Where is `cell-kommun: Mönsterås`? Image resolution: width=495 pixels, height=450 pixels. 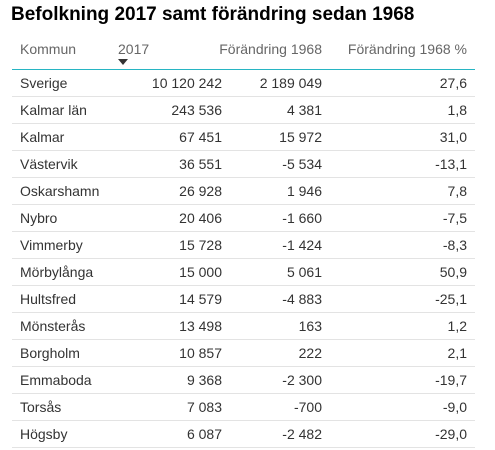 cell-kommun: Mönsterås is located at coordinates (53, 326).